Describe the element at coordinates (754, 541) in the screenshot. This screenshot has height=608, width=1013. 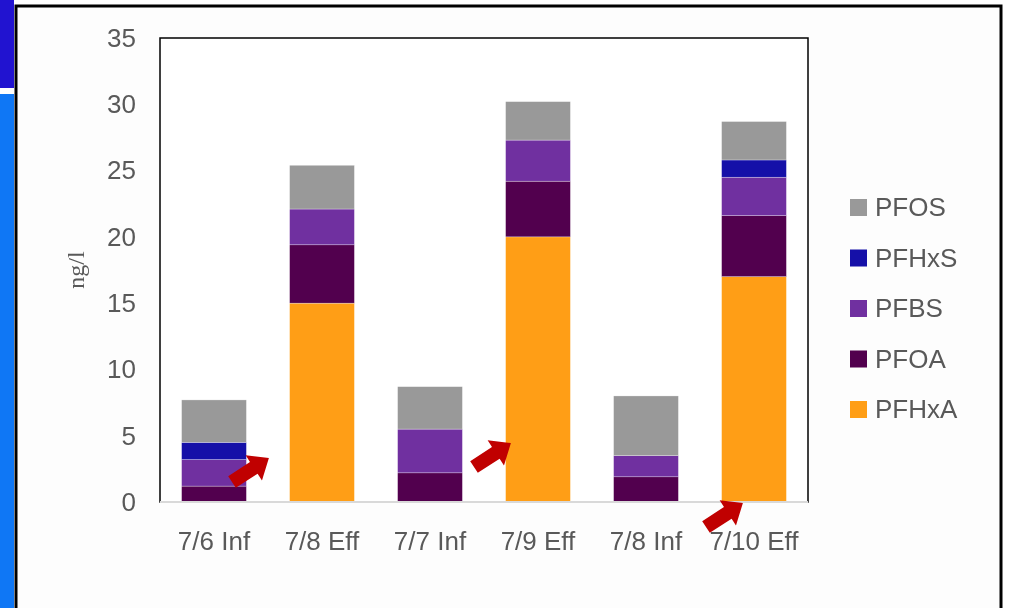
I see `x-tick-label: 7/10 Eff` at that location.